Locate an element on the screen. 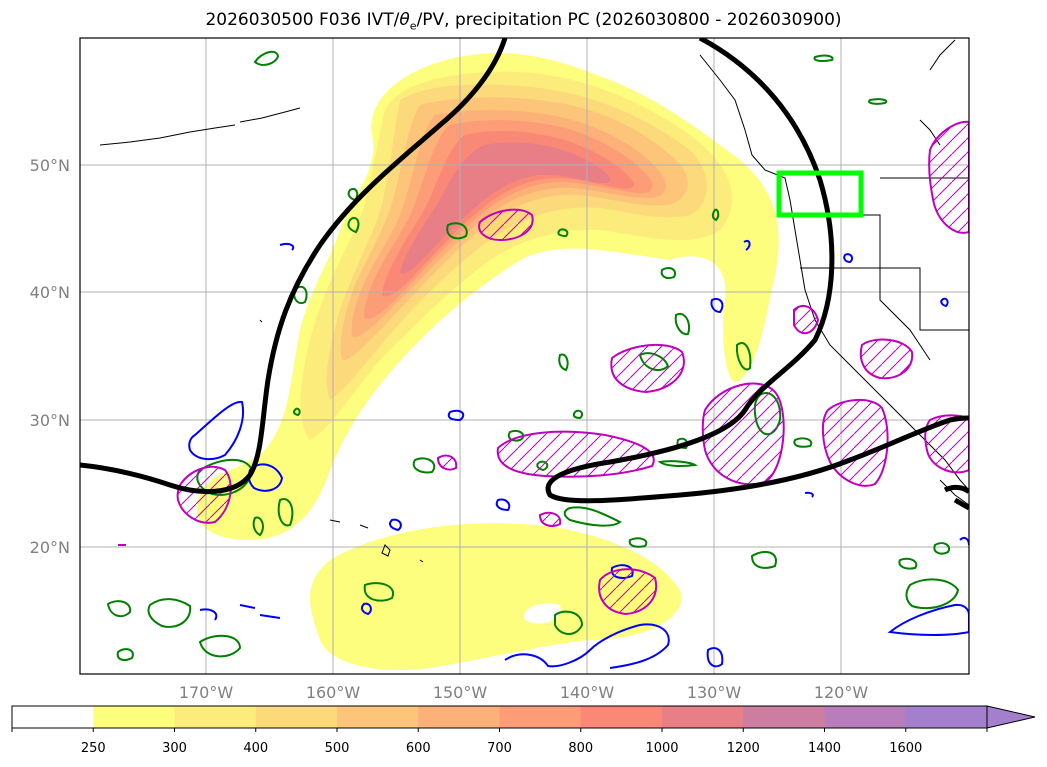 The height and width of the screenshot is (767, 1047). colorbar-tick-label: 300 is located at coordinates (174, 748).